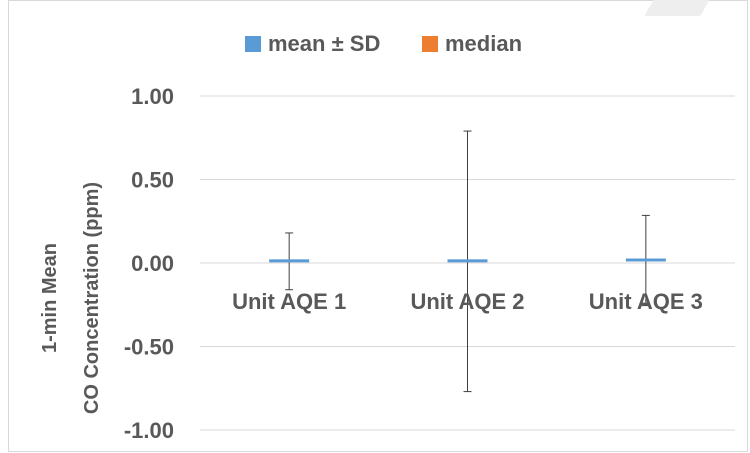 This screenshot has height=453, width=750. Describe the element at coordinates (149, 430) in the screenshot. I see `y-tick-label: -1.00` at that location.